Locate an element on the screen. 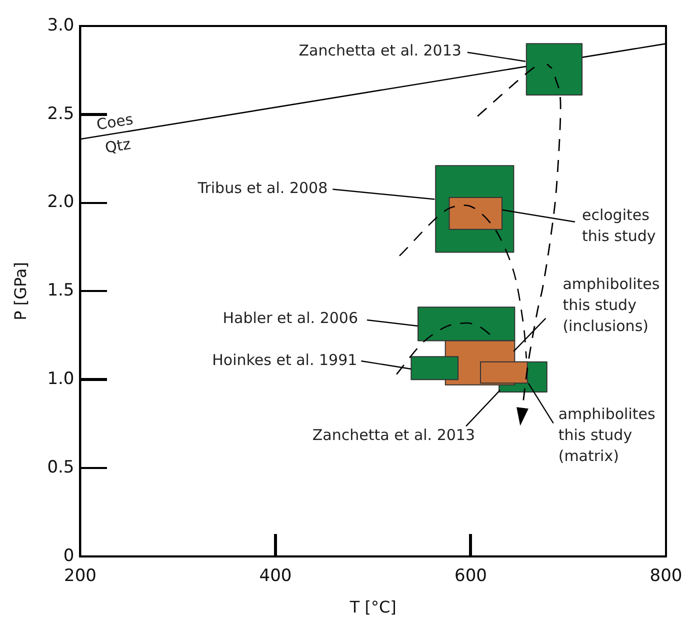 This screenshot has width=700, height=626. y-tick-label: 3.0 is located at coordinates (60, 25).